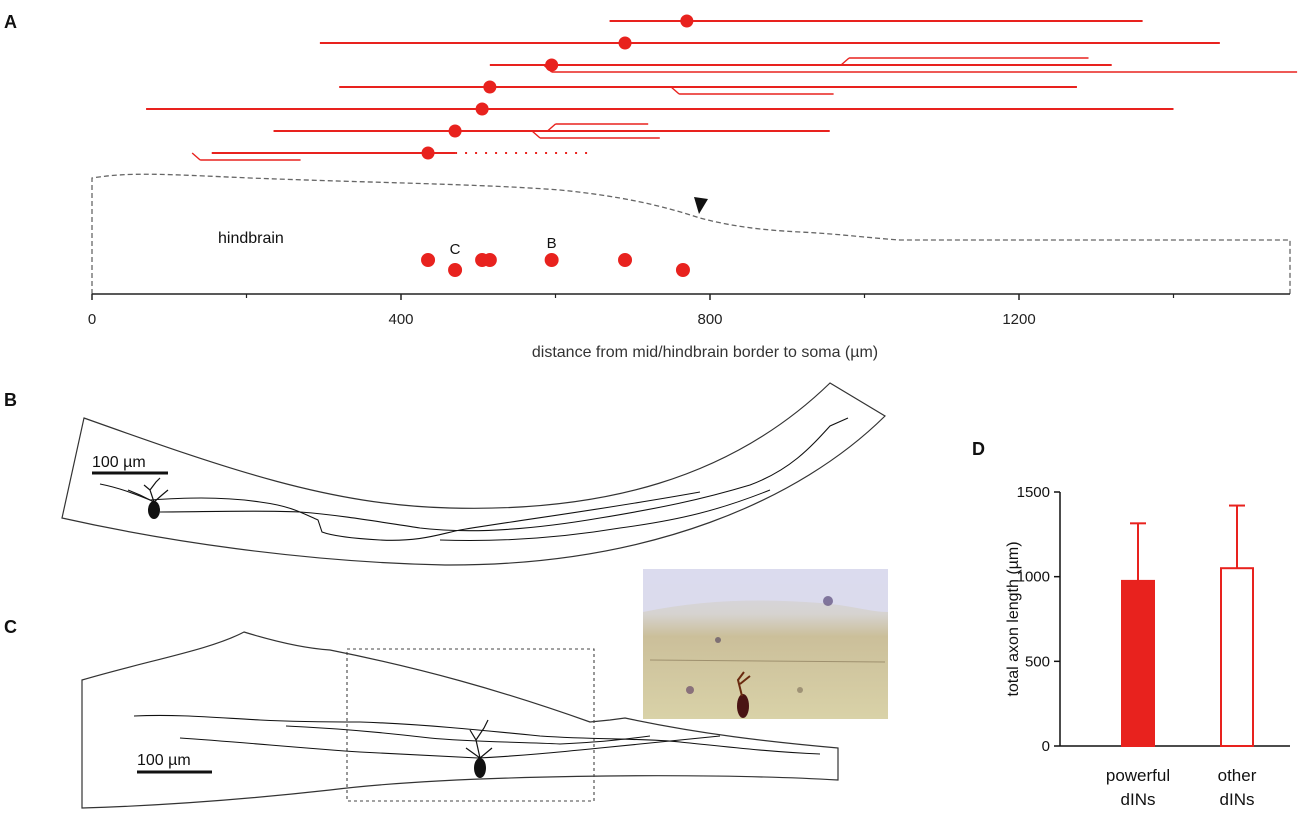  Describe the element at coordinates (455, 249) in the screenshot. I see `point-label-c: C` at that location.